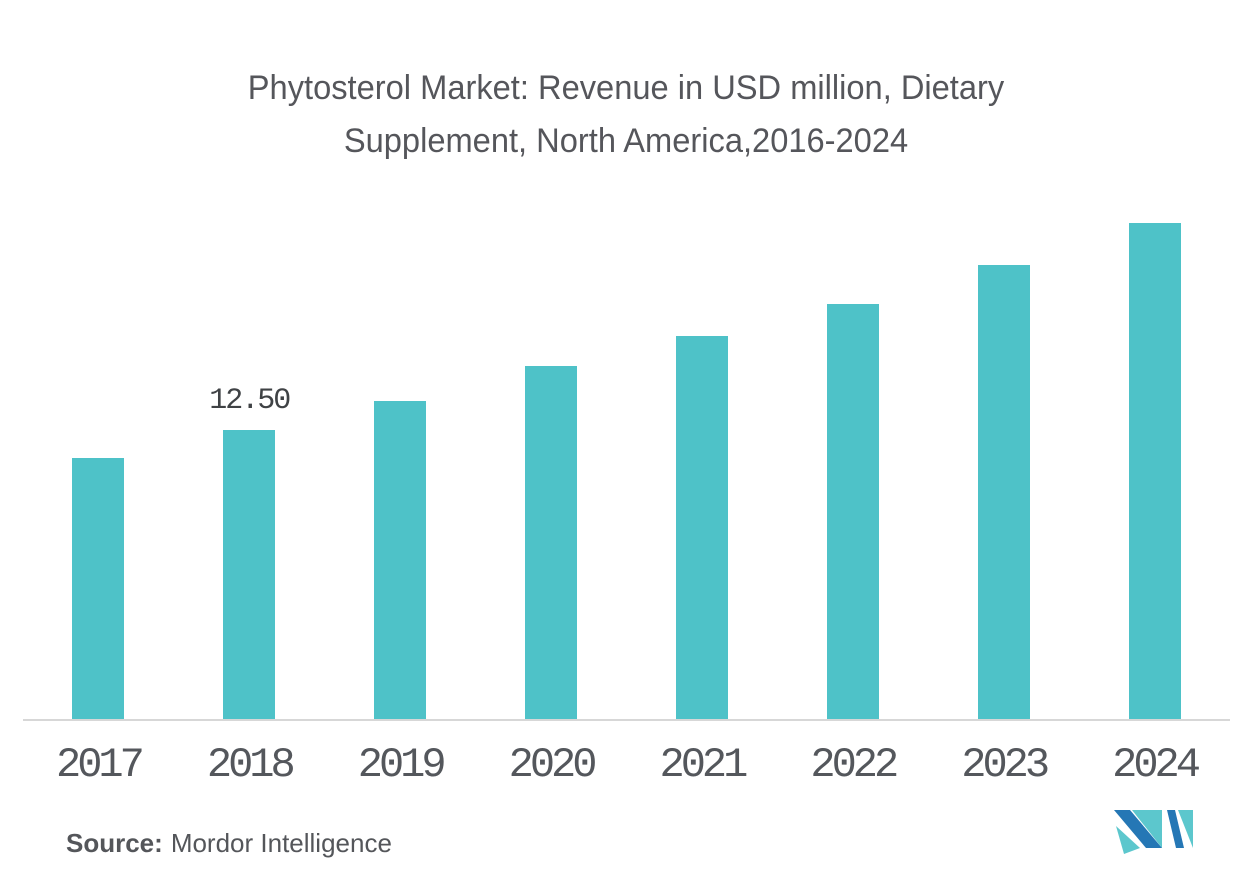  I want to click on logo-left-blue-band, so click(1138, 829).